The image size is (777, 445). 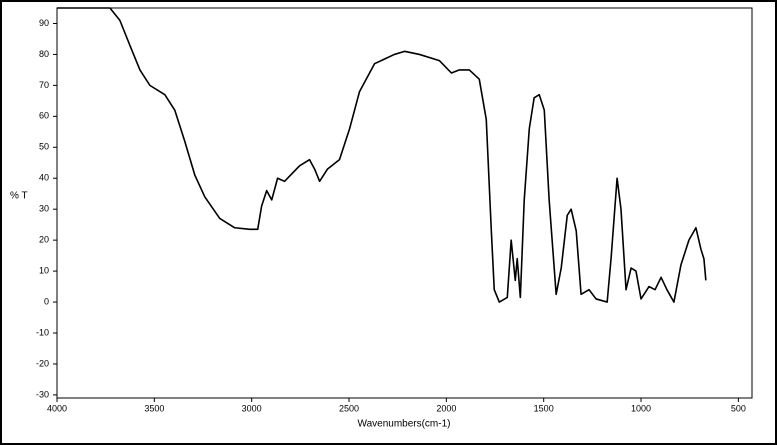 I want to click on x-tick-label: 3000, so click(x=252, y=408).